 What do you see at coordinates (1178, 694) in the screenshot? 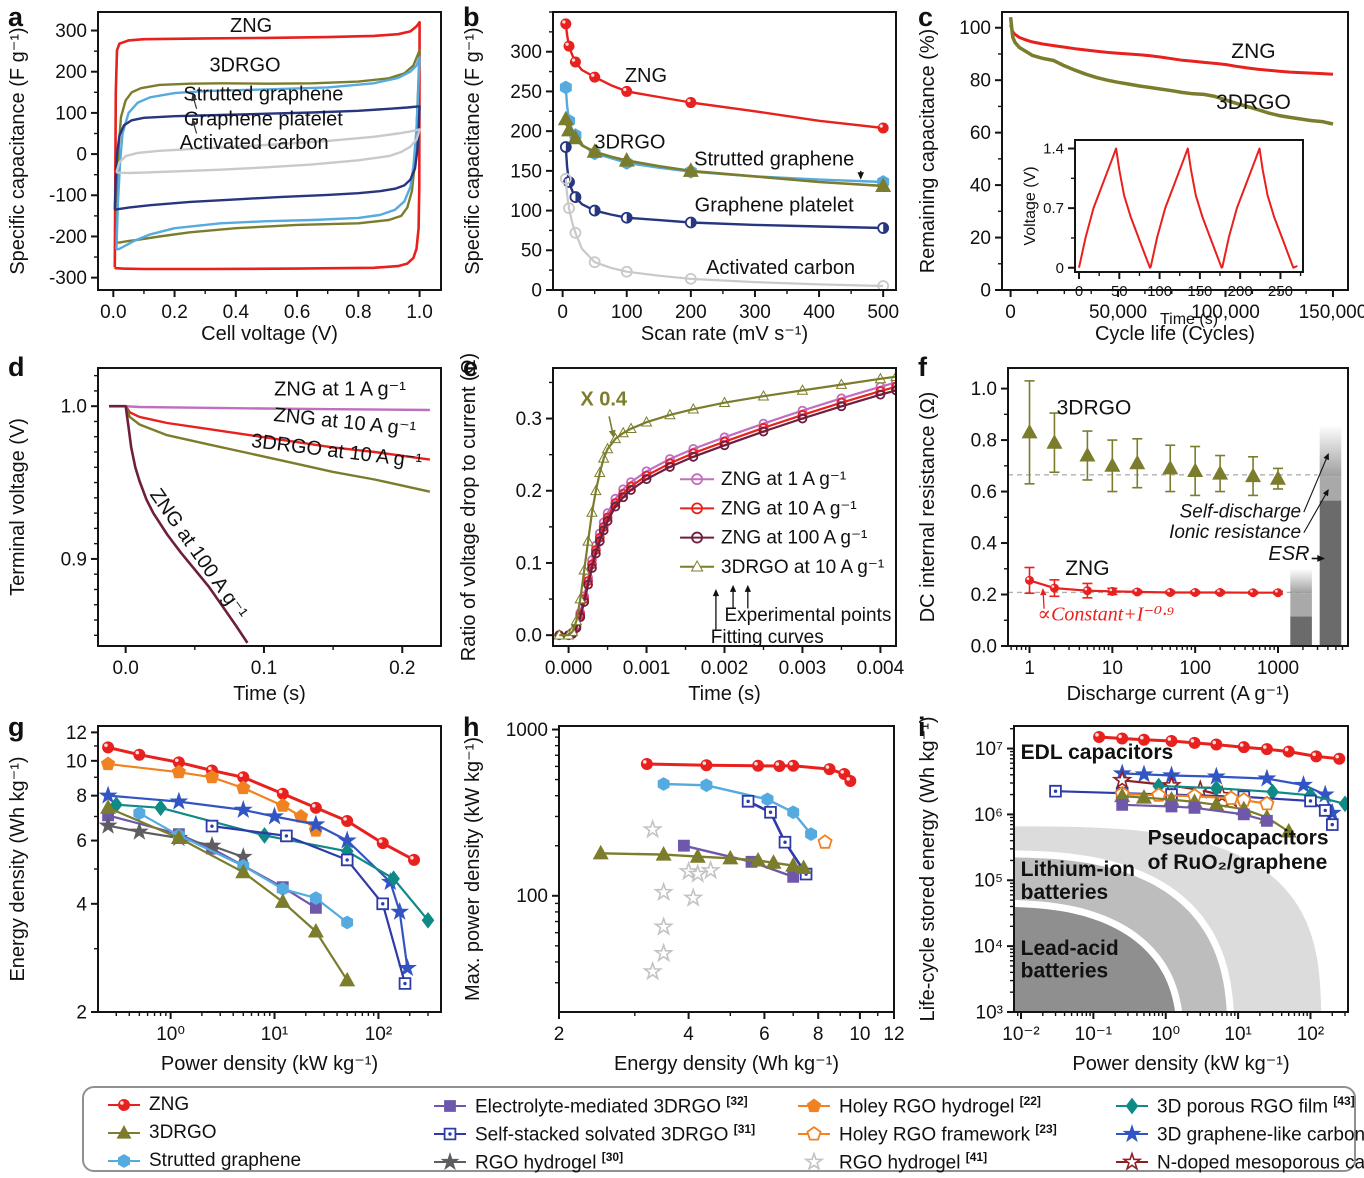
I see `svg-text: Discharge current (A g⁻¹)` at bounding box center [1178, 694].